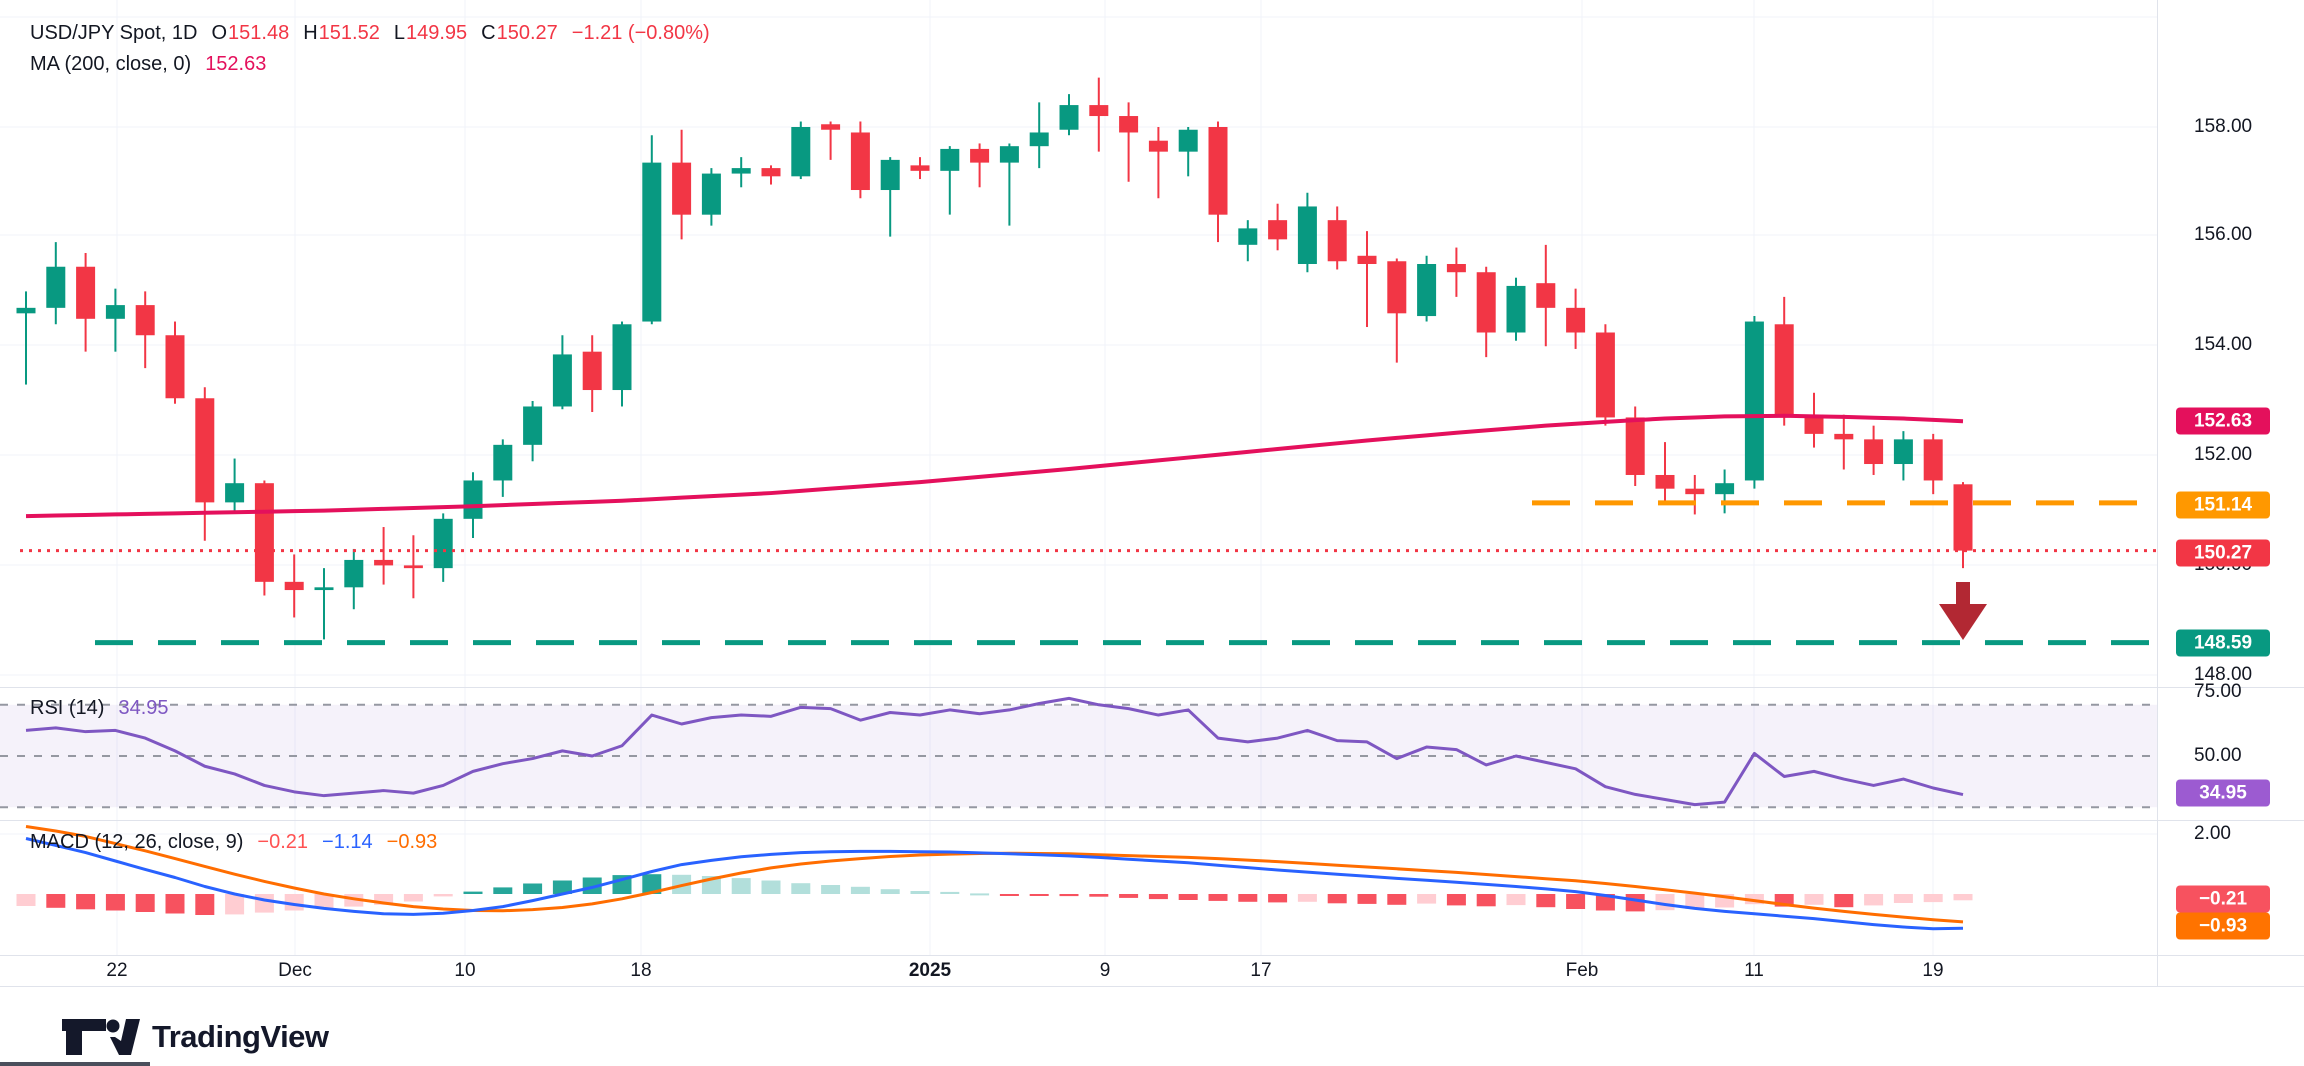  What do you see at coordinates (2223, 553) in the screenshot?
I see `last-price-badge: 150.27` at bounding box center [2223, 553].